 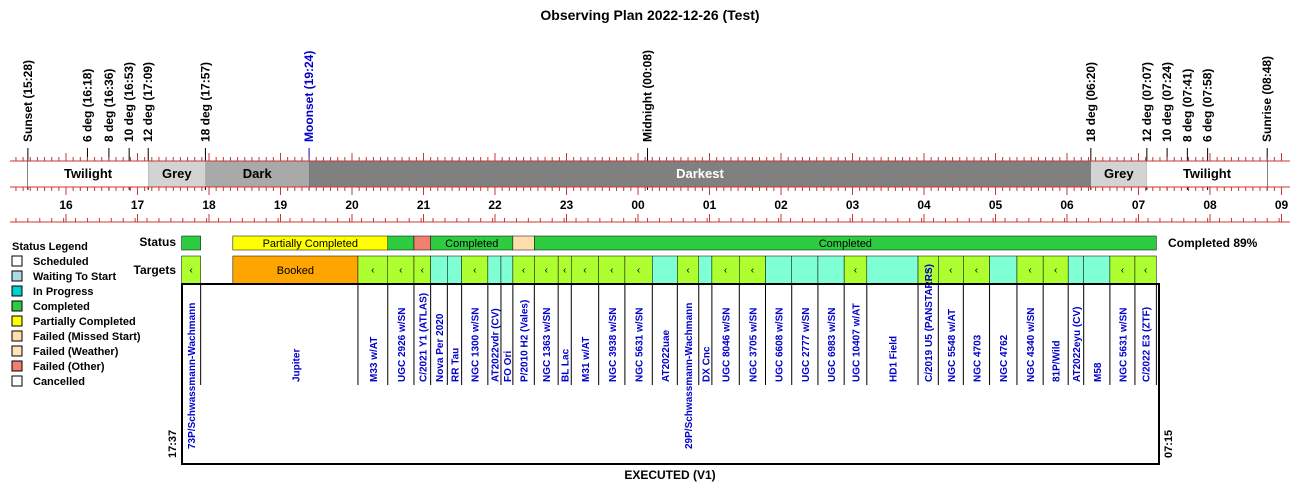 I want to click on phase-band: Twilight Grey Dark Darkest Grey Twilight, so click(x=650, y=174).